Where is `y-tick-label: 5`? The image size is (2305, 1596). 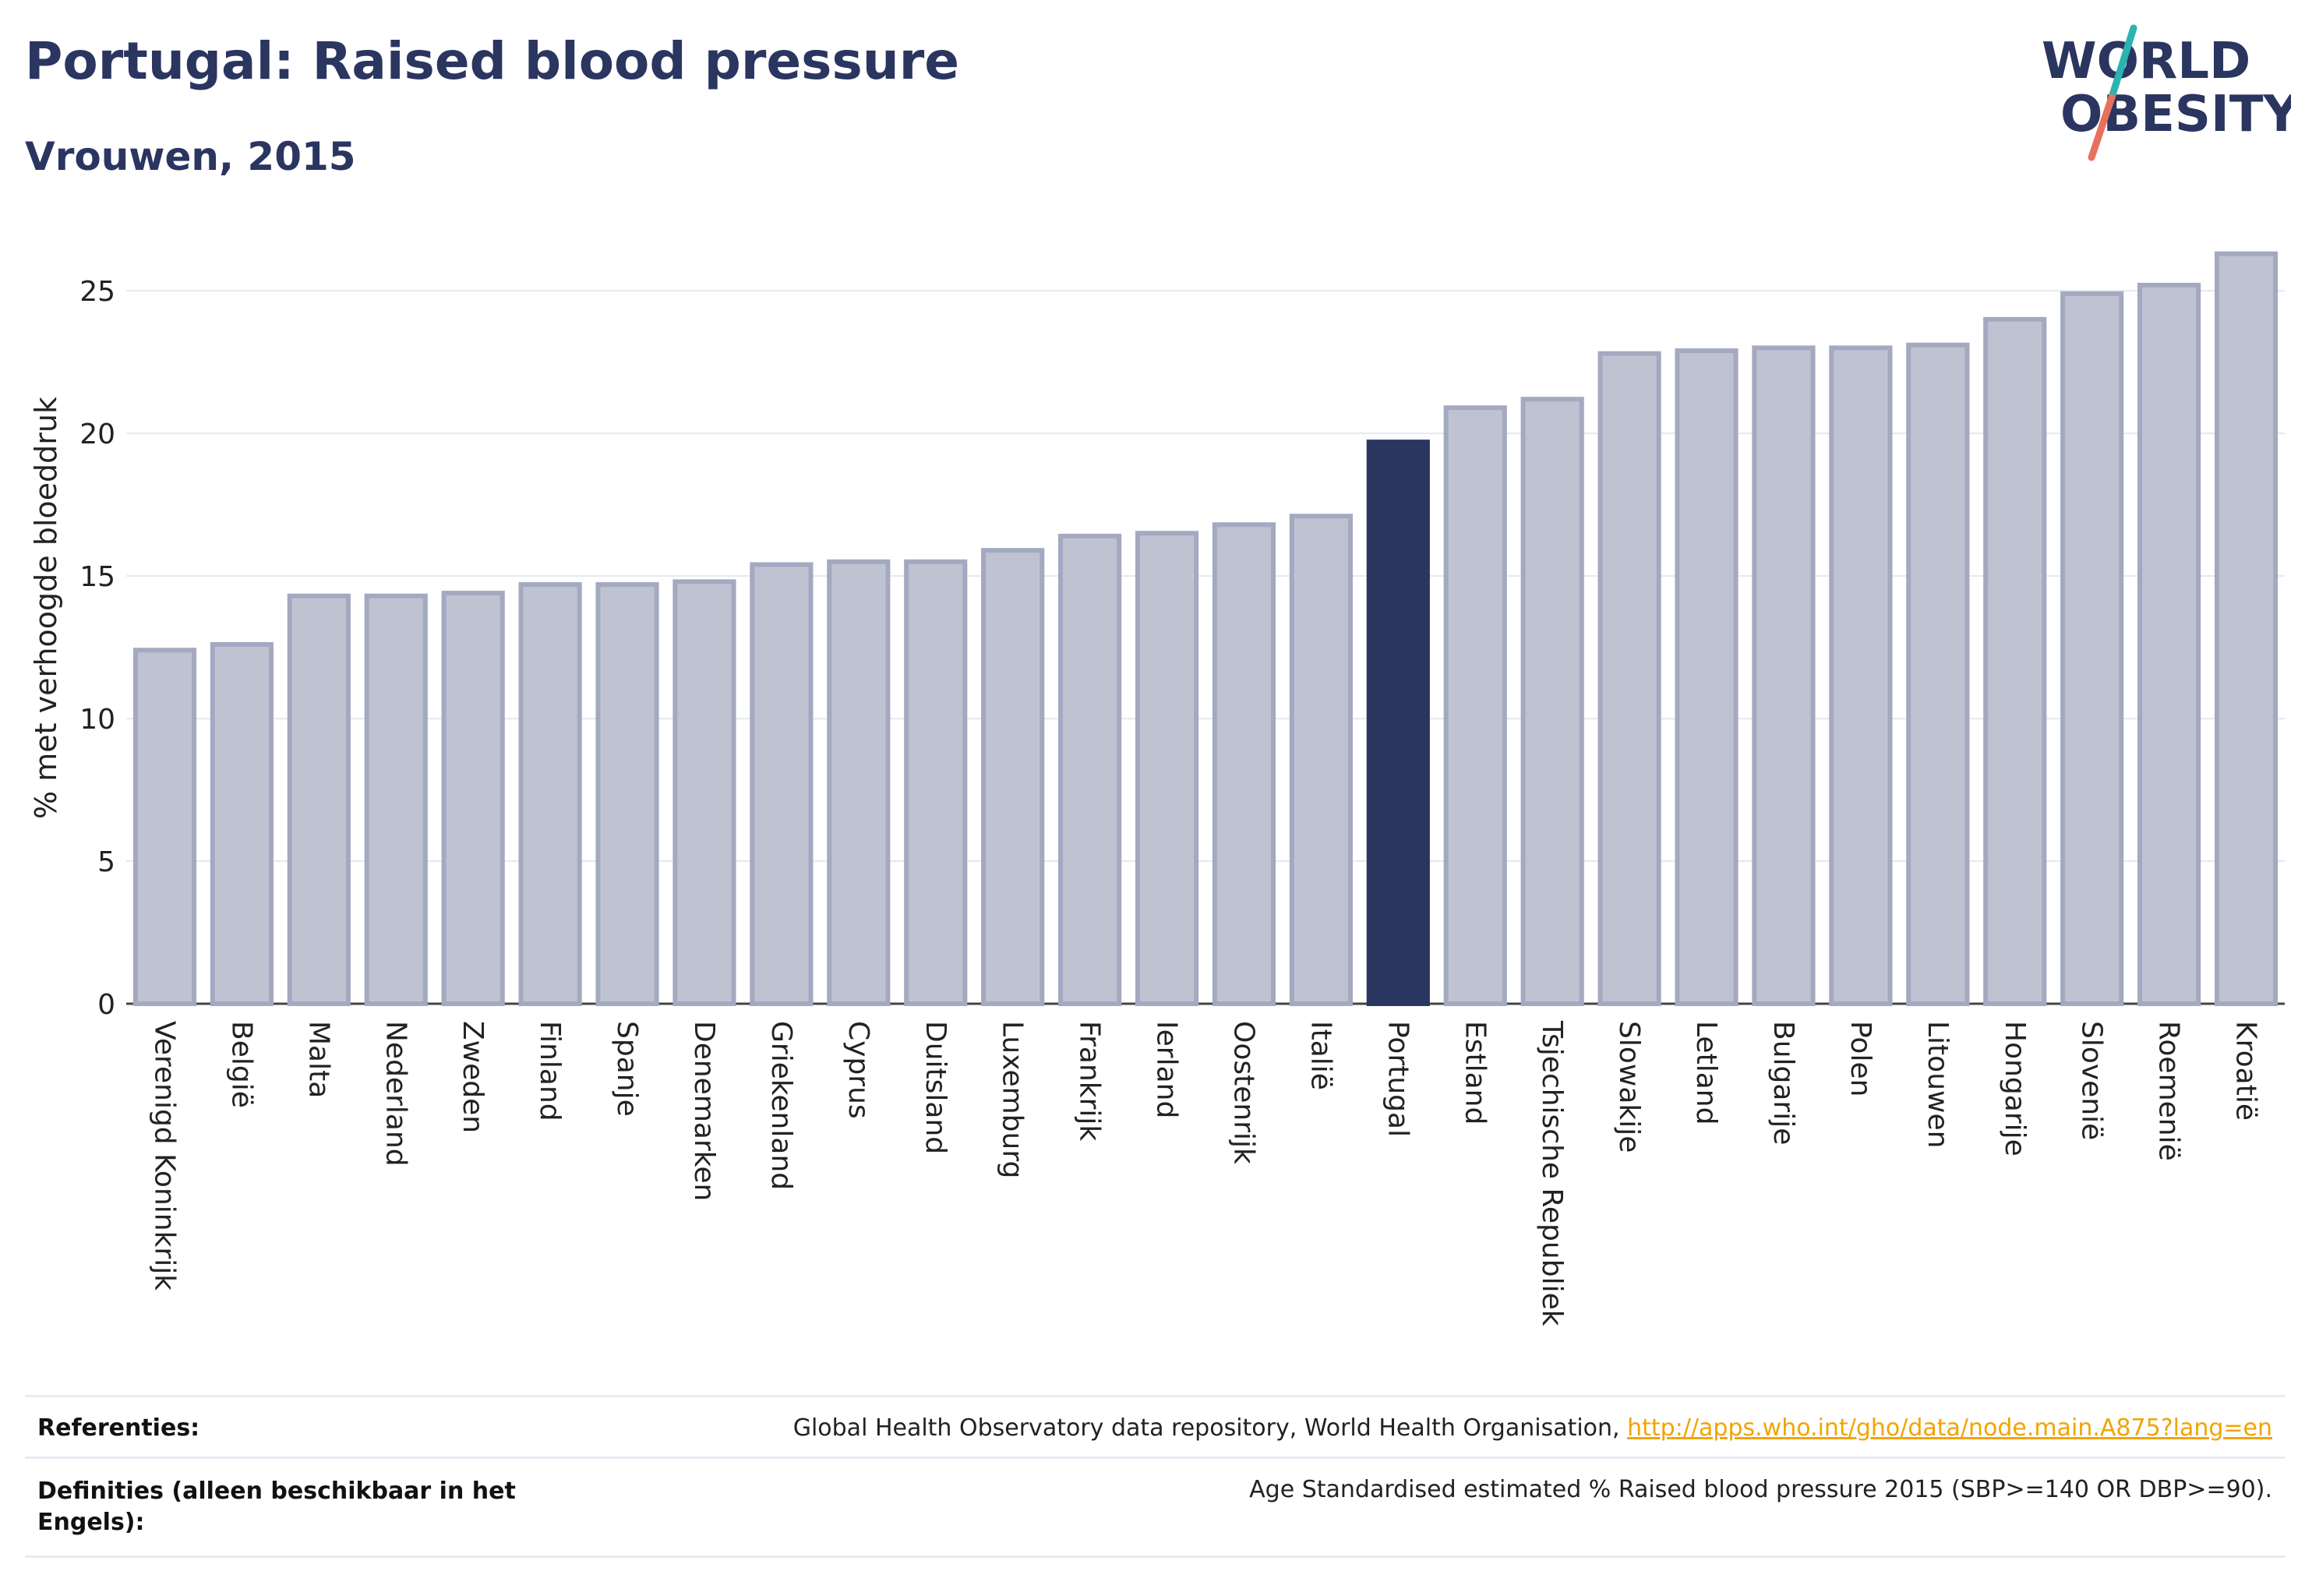 y-tick-label: 5 is located at coordinates (106, 862).